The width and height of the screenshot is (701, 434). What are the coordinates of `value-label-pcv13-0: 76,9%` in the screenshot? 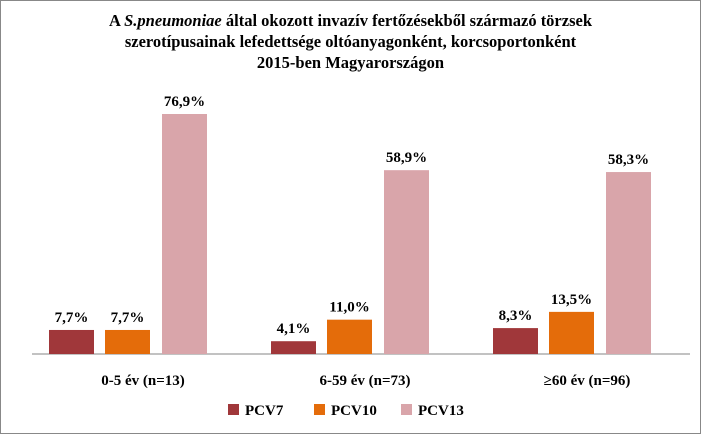 It's located at (184, 102).